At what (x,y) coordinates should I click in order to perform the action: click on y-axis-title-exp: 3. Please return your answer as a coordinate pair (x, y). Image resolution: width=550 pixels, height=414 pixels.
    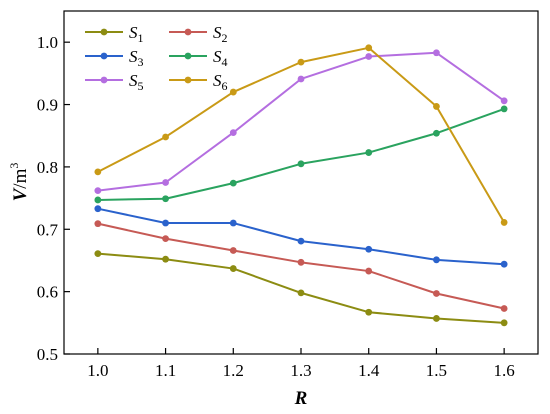
    Looking at the image, I should click on (14, 166).